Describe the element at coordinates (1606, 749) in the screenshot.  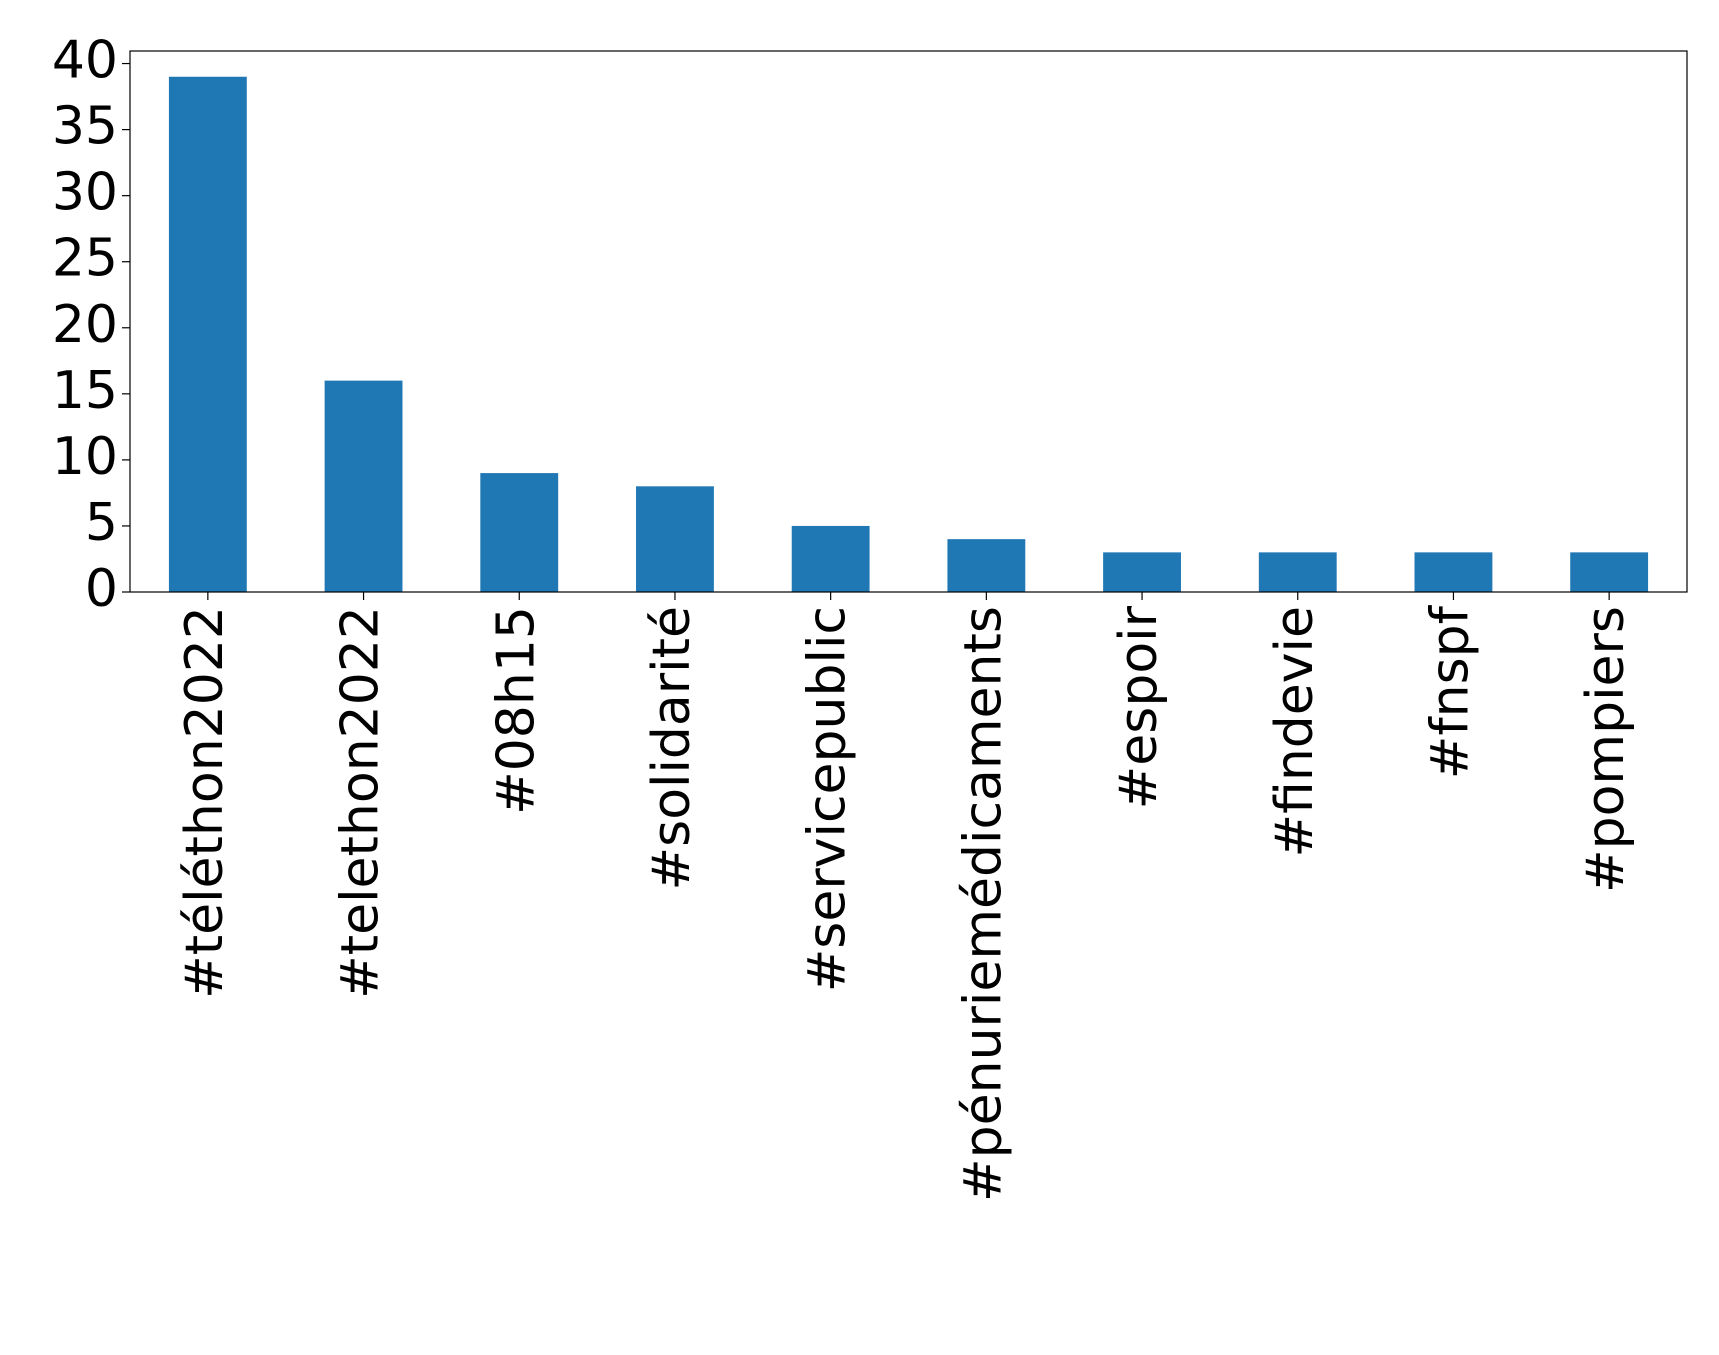
I see `x-tick-label: #pompiers` at that location.